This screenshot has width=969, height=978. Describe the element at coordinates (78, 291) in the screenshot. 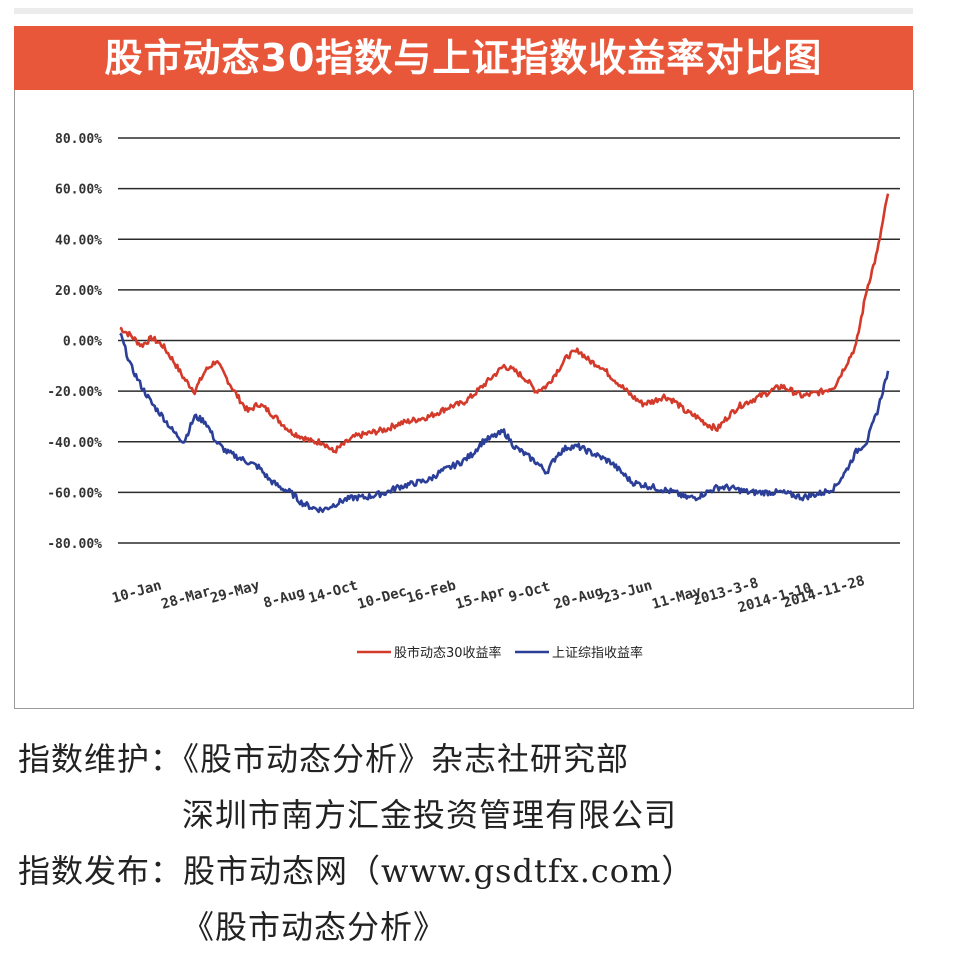

I see `y-tick-label: 20.00%` at that location.